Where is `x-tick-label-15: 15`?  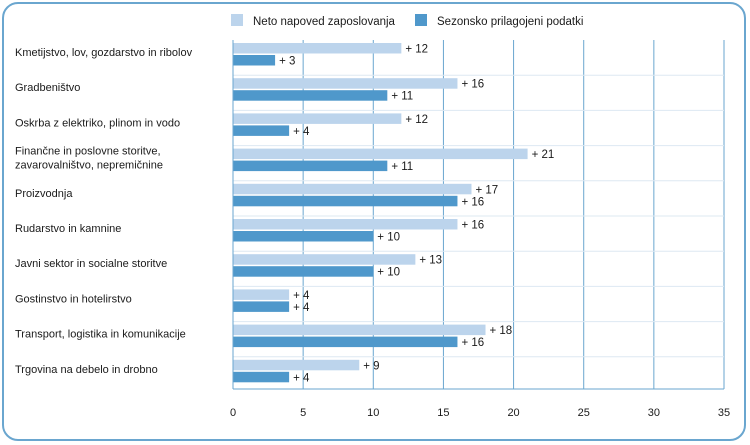
x-tick-label-15: 15 is located at coordinates (443, 413).